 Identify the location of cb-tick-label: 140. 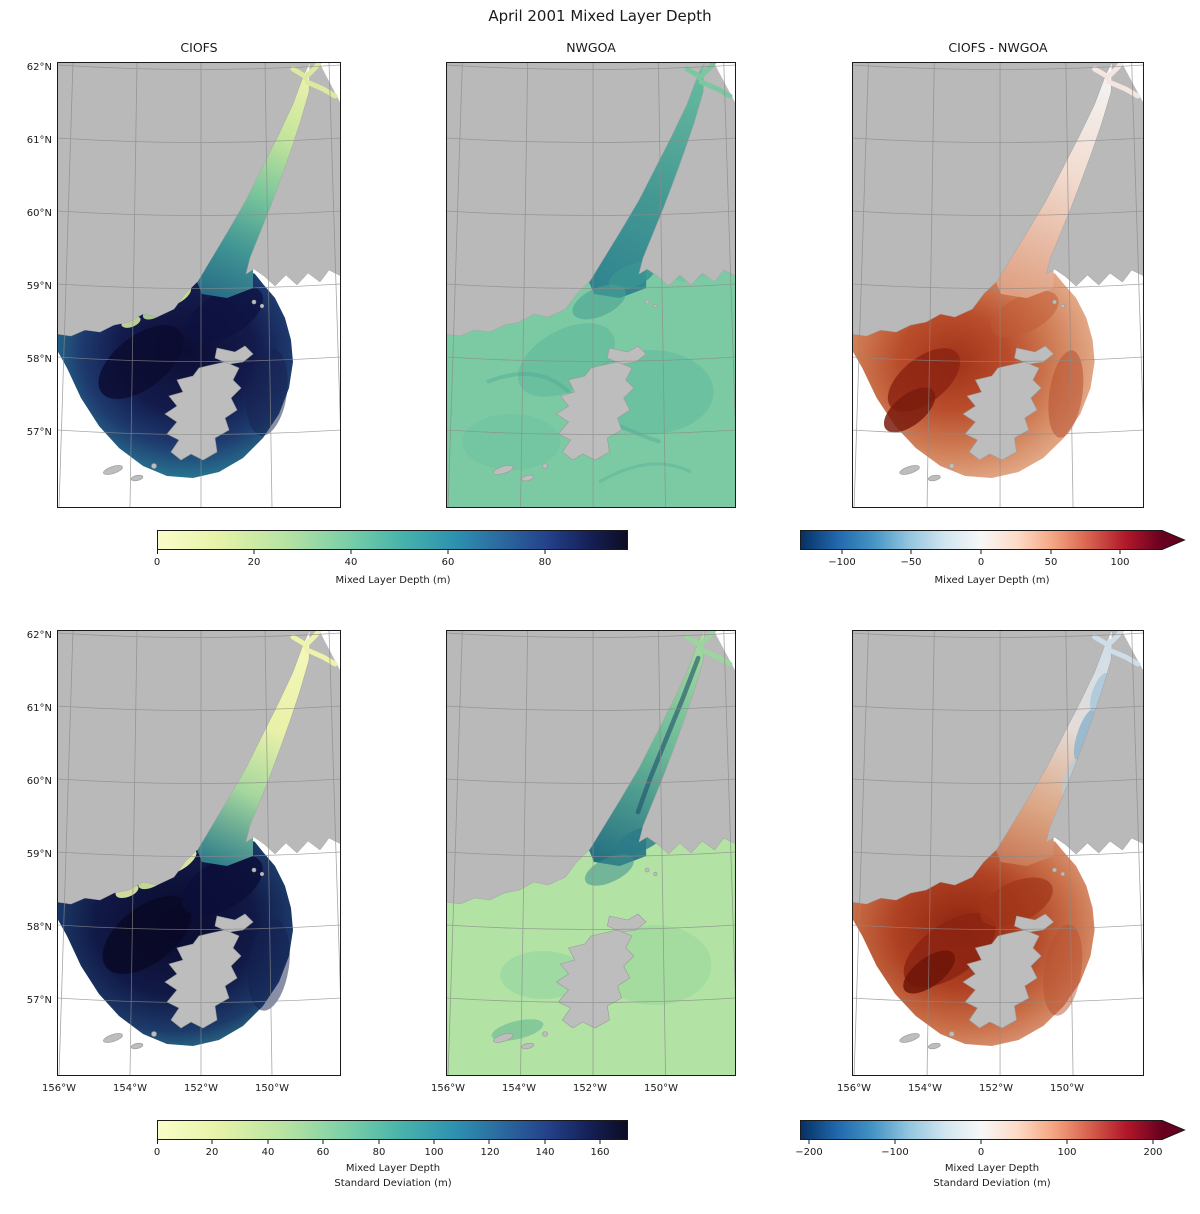
(545, 1152).